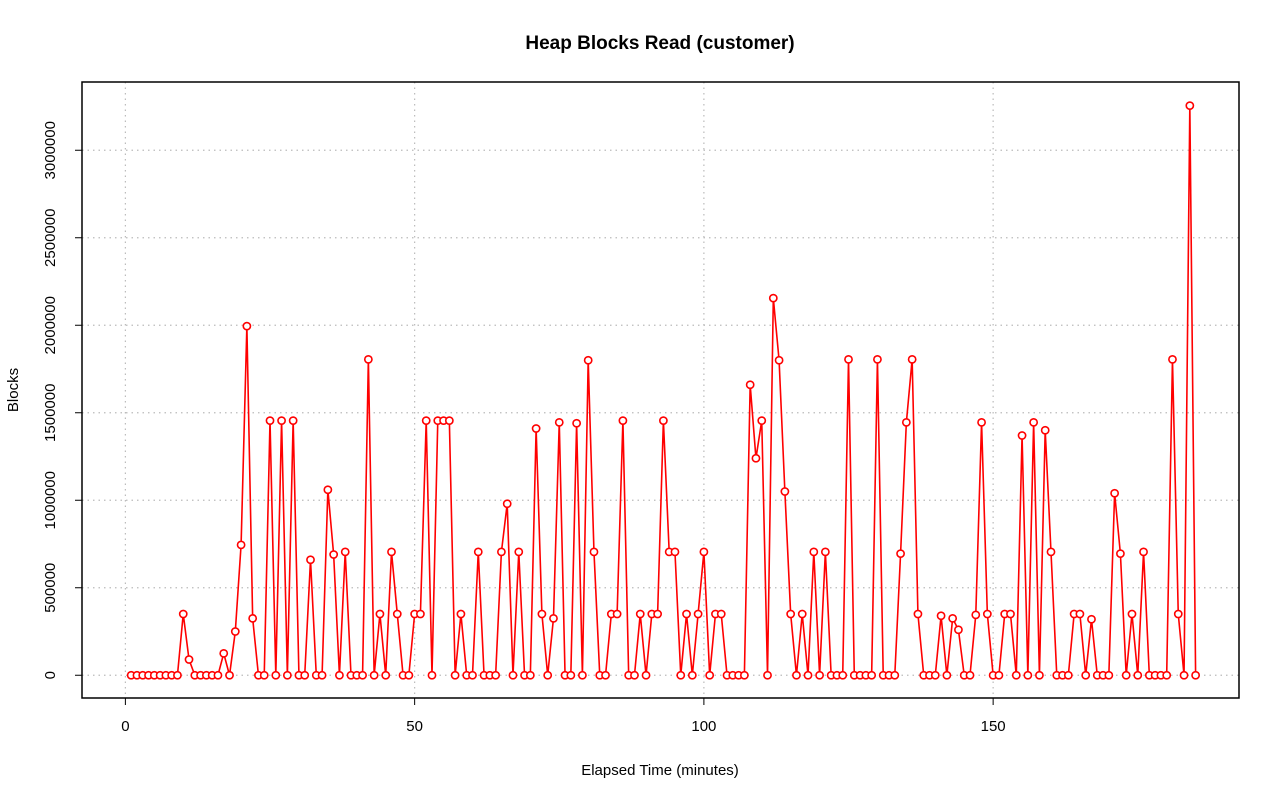  What do you see at coordinates (50, 413) in the screenshot?
I see `y-tick-label: 1500000` at bounding box center [50, 413].